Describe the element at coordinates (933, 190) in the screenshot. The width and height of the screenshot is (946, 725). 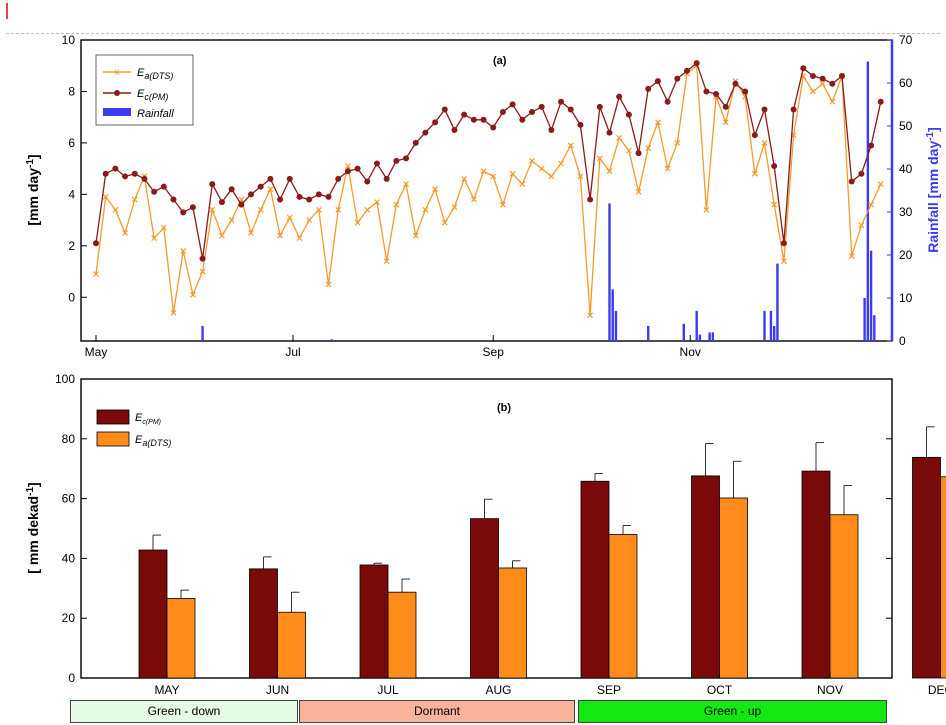
I see `panel-a-ylabel-right: Rainfall [mm day-1]` at that location.